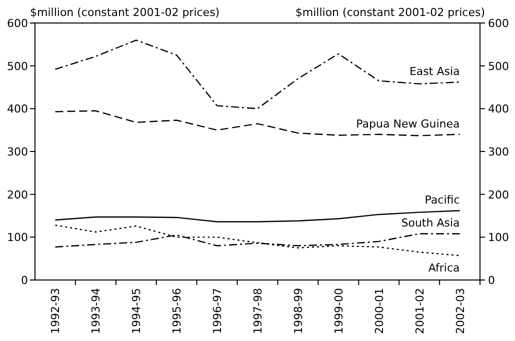  What do you see at coordinates (498, 237) in the screenshot?
I see `y2-tick-label: 100` at bounding box center [498, 237].